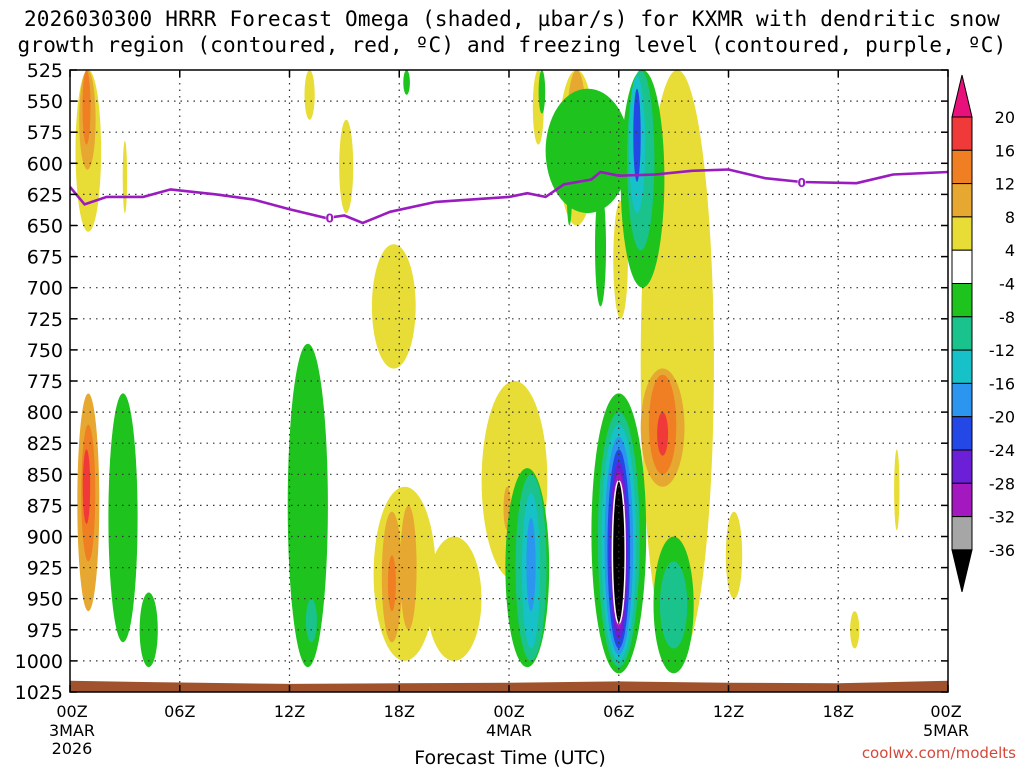 Image resolution: width=1024 pixels, height=768 pixels. I want to click on colorbar-label: -8, so click(1007, 317).